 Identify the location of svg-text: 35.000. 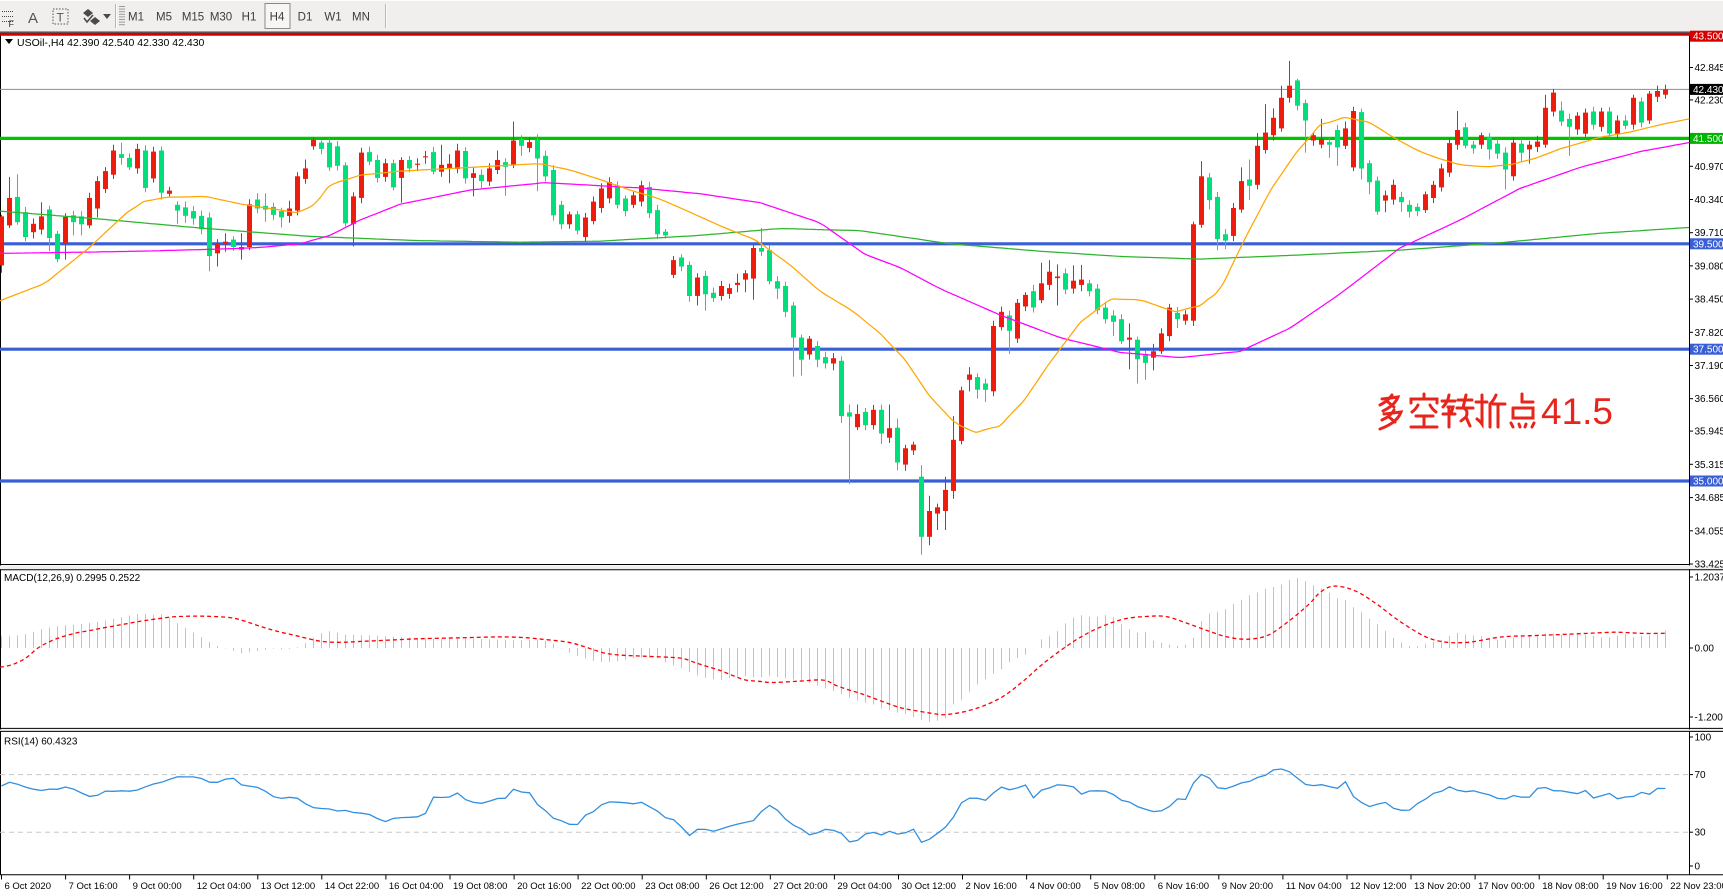
(1708, 482).